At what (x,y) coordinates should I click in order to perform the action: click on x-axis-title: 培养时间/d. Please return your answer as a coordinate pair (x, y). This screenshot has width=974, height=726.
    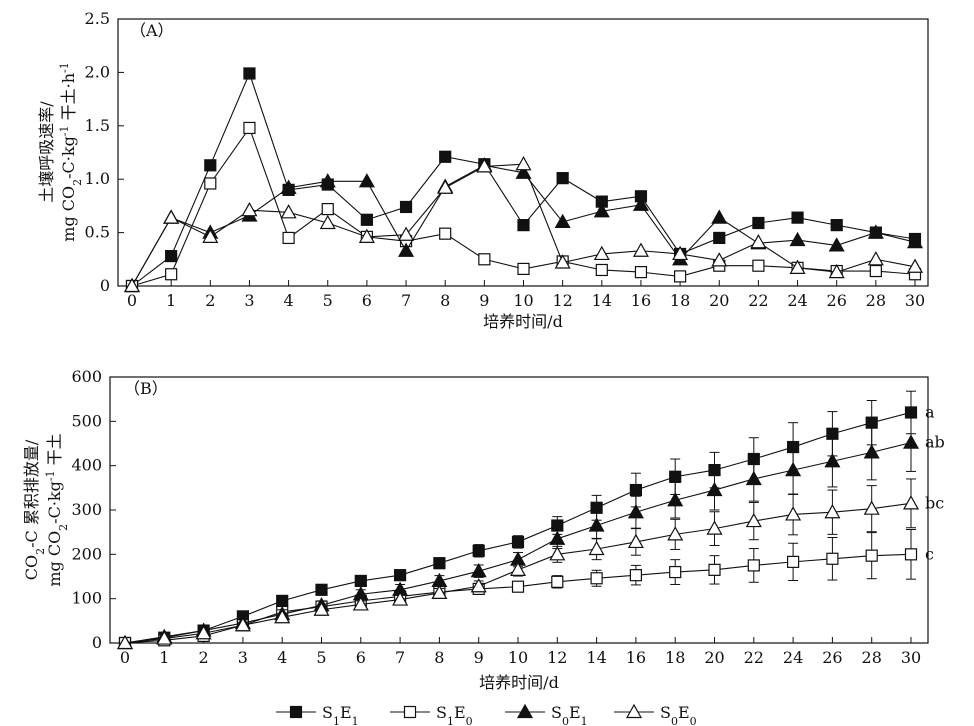
    Looking at the image, I should click on (523, 321).